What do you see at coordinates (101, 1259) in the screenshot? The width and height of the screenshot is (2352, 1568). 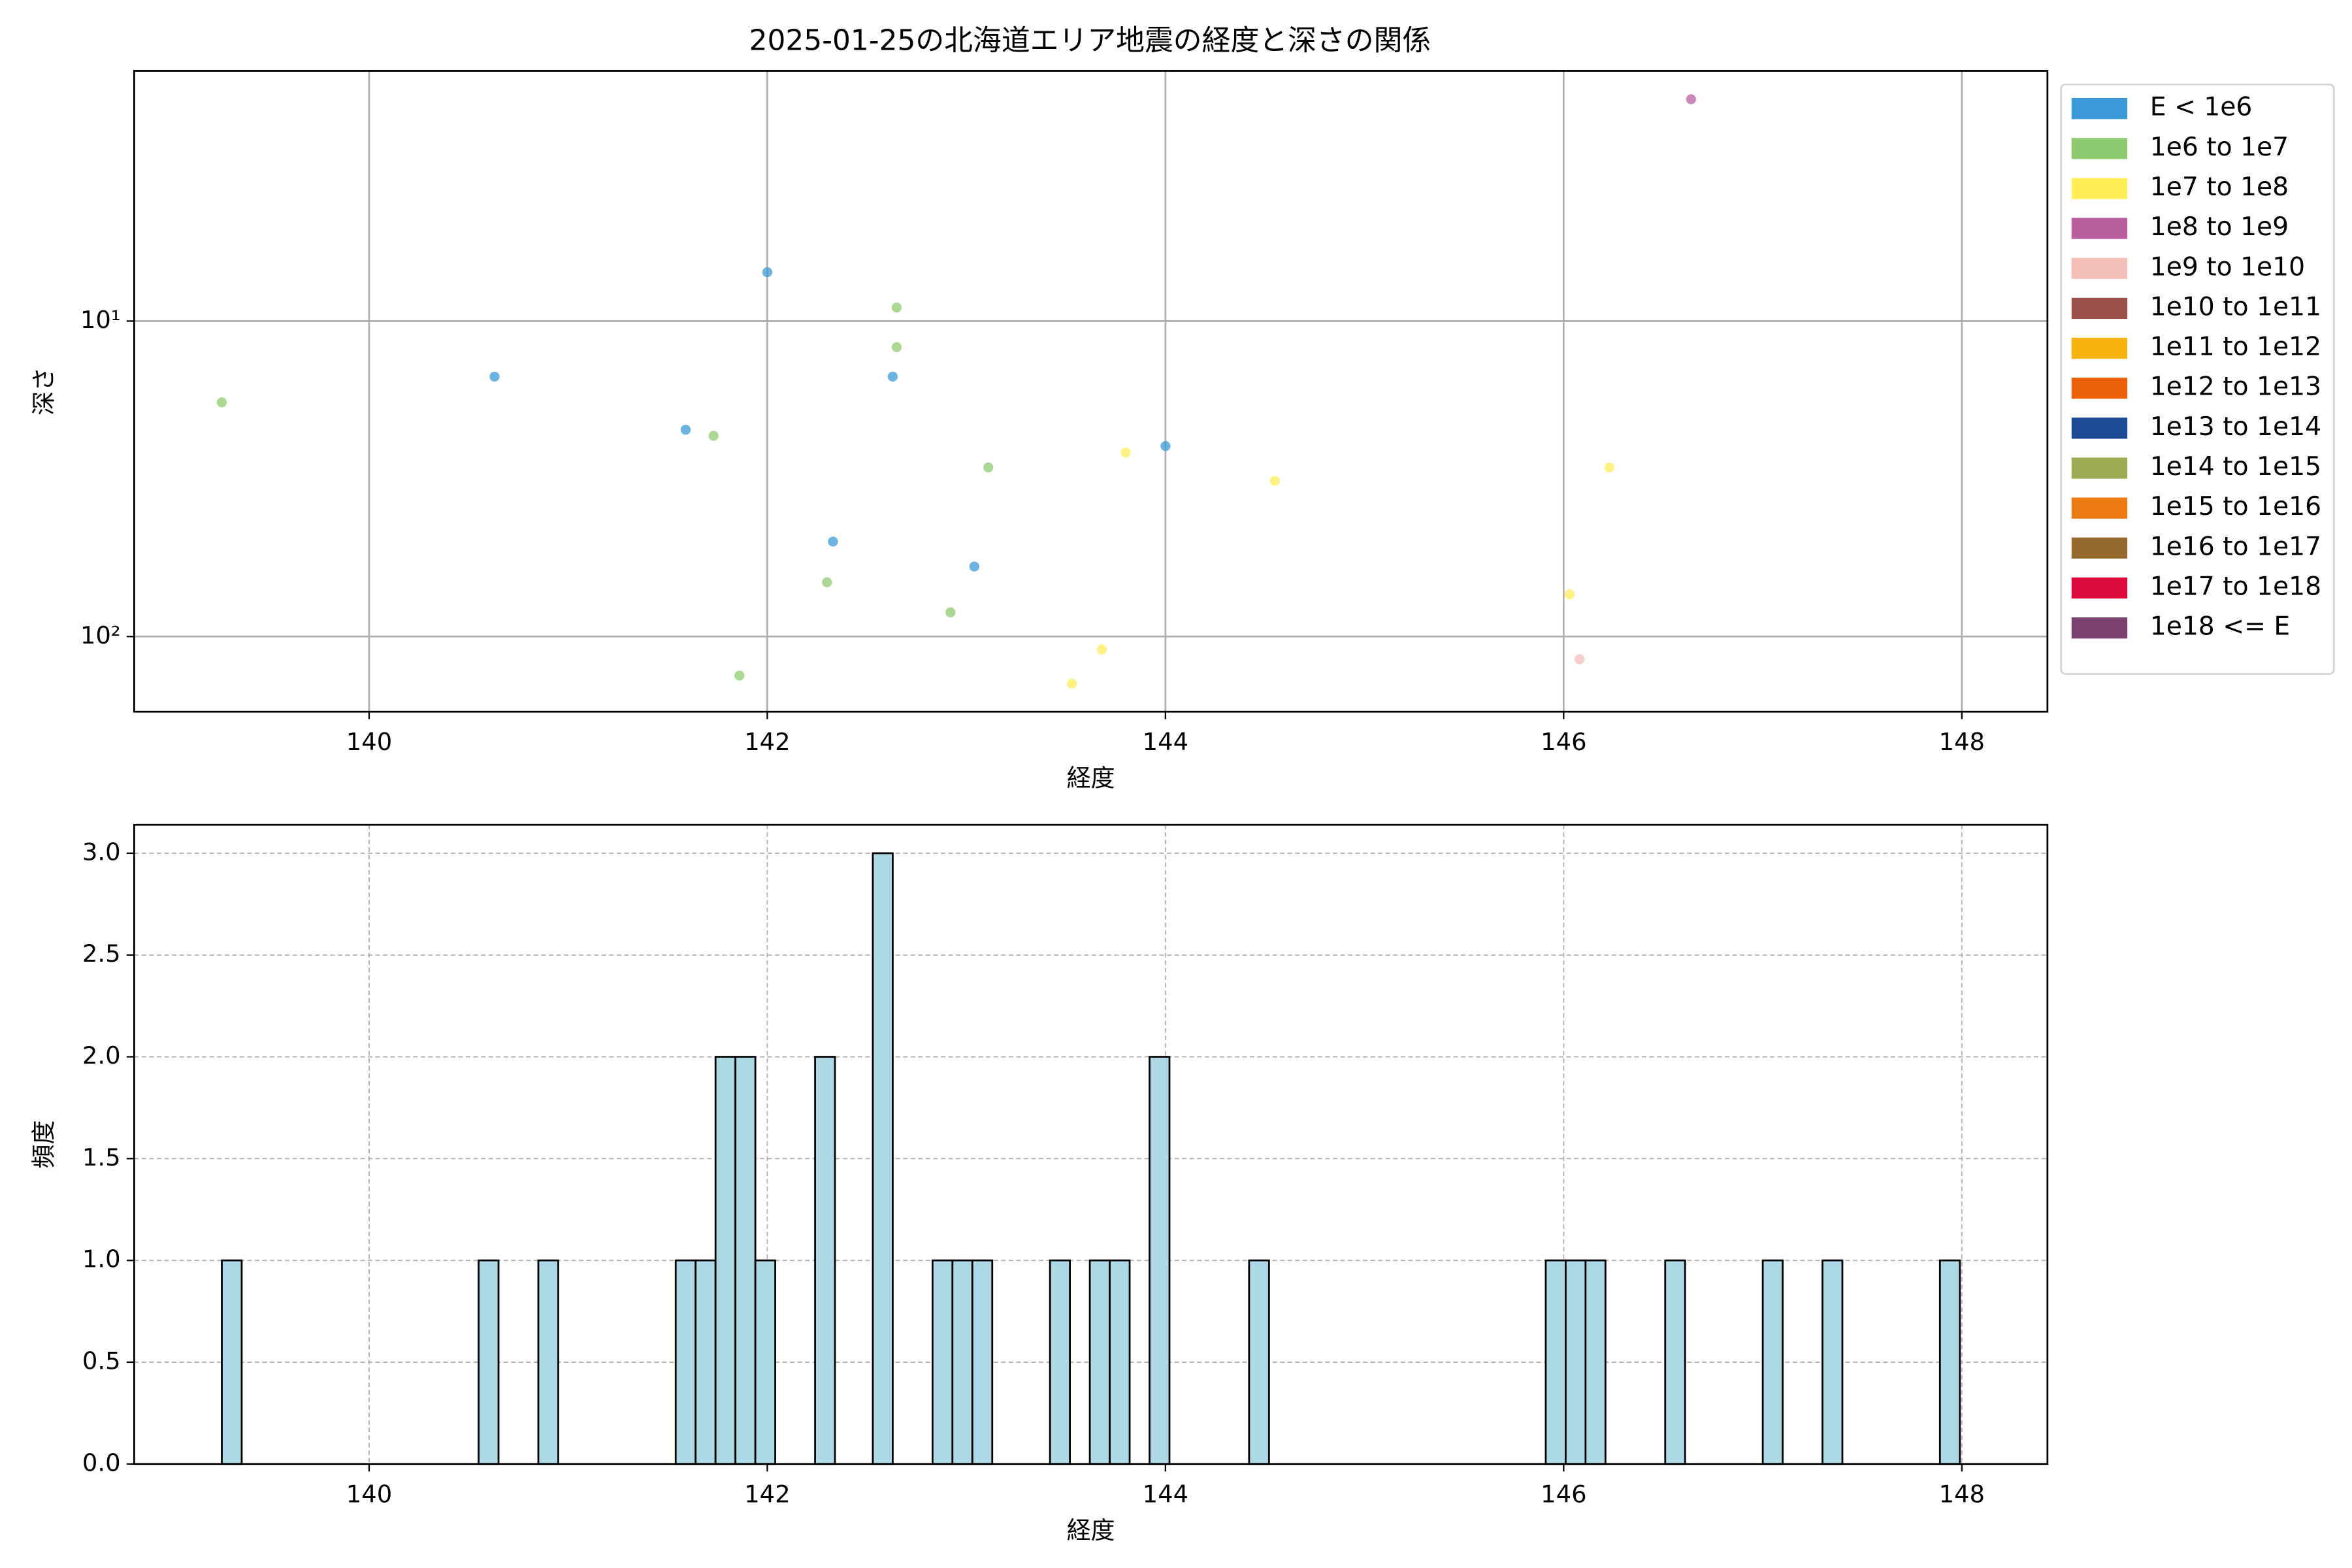 I see `y-tick-label: 1.0` at bounding box center [101, 1259].